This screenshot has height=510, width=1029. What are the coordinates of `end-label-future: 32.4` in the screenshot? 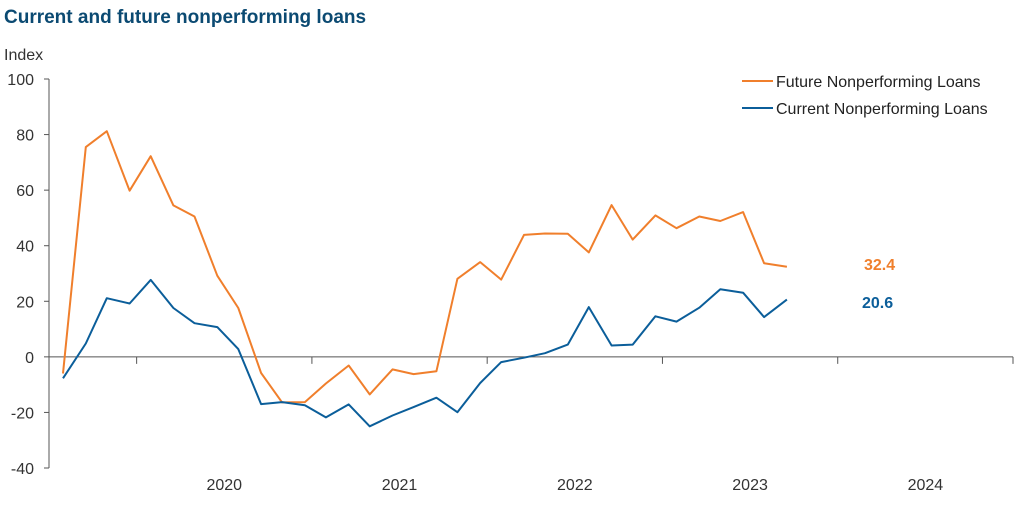 It's located at (879, 265).